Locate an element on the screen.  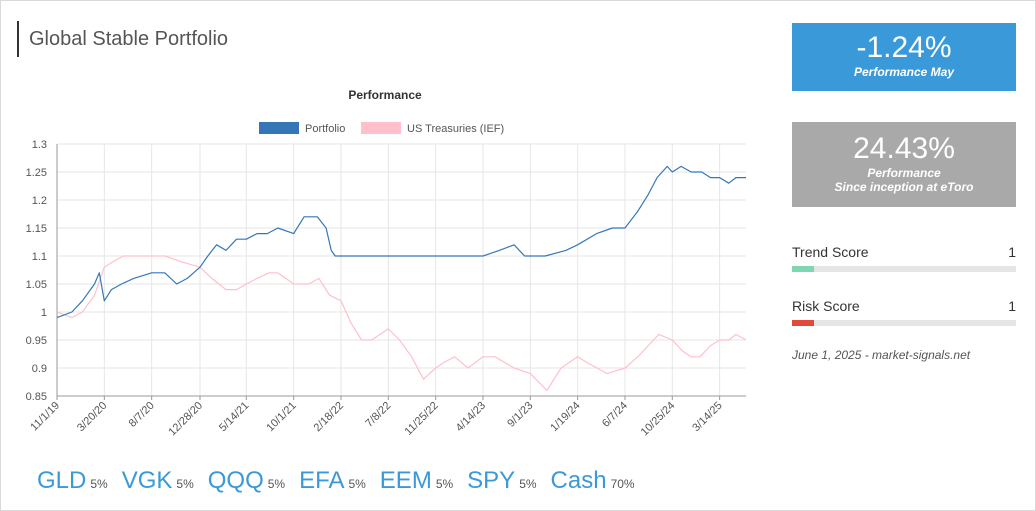
holding-item: Cash 70% is located at coordinates (593, 481).